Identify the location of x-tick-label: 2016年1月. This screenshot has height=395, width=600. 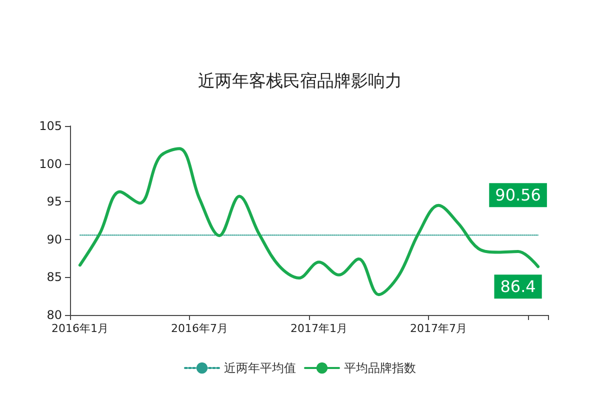
(79, 328).